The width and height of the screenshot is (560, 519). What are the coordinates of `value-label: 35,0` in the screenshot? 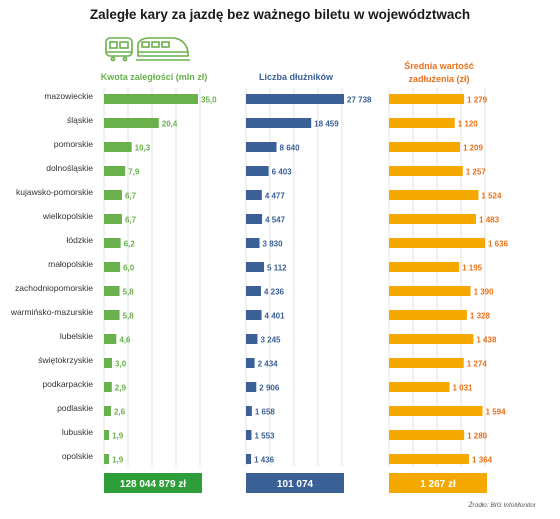 It's located at (209, 100).